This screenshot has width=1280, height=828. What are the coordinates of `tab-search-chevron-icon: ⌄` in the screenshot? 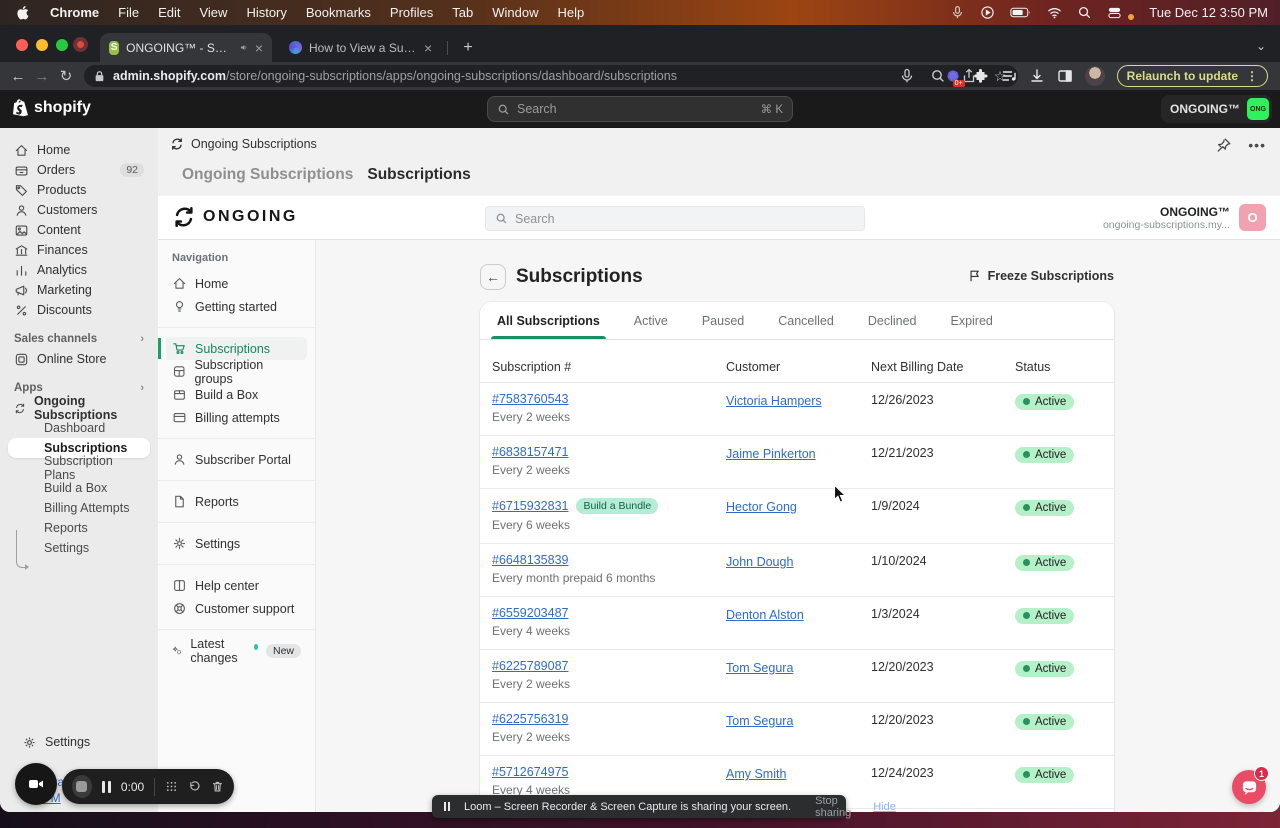 It's located at (1260, 46).